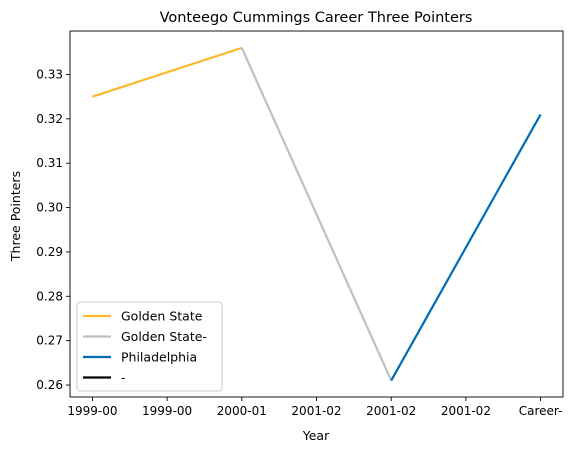  I want to click on y-tick-label: 0.32, so click(49, 119).